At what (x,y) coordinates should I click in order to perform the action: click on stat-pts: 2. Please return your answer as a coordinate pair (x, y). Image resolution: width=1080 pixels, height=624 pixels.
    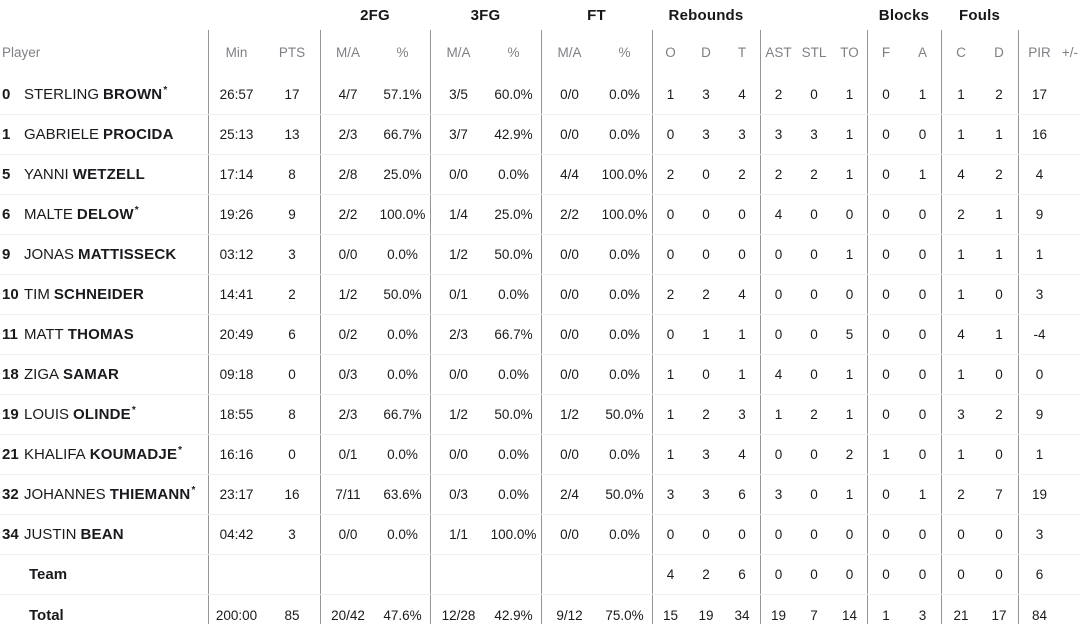
    Looking at the image, I should click on (292, 294).